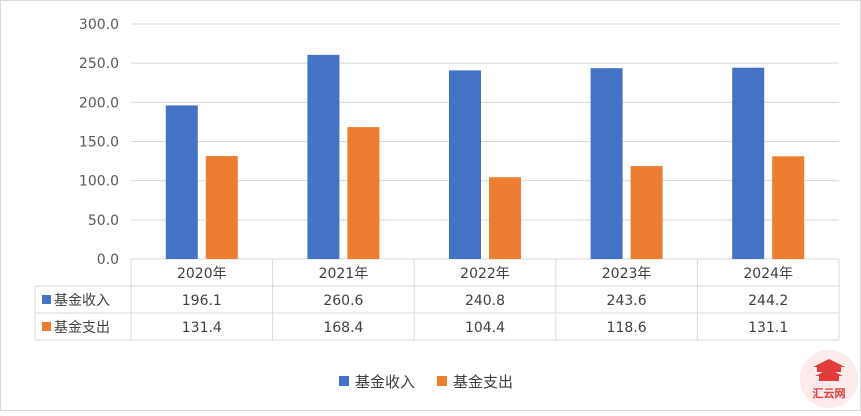  I want to click on watermark-text: 汇云网, so click(829, 393).